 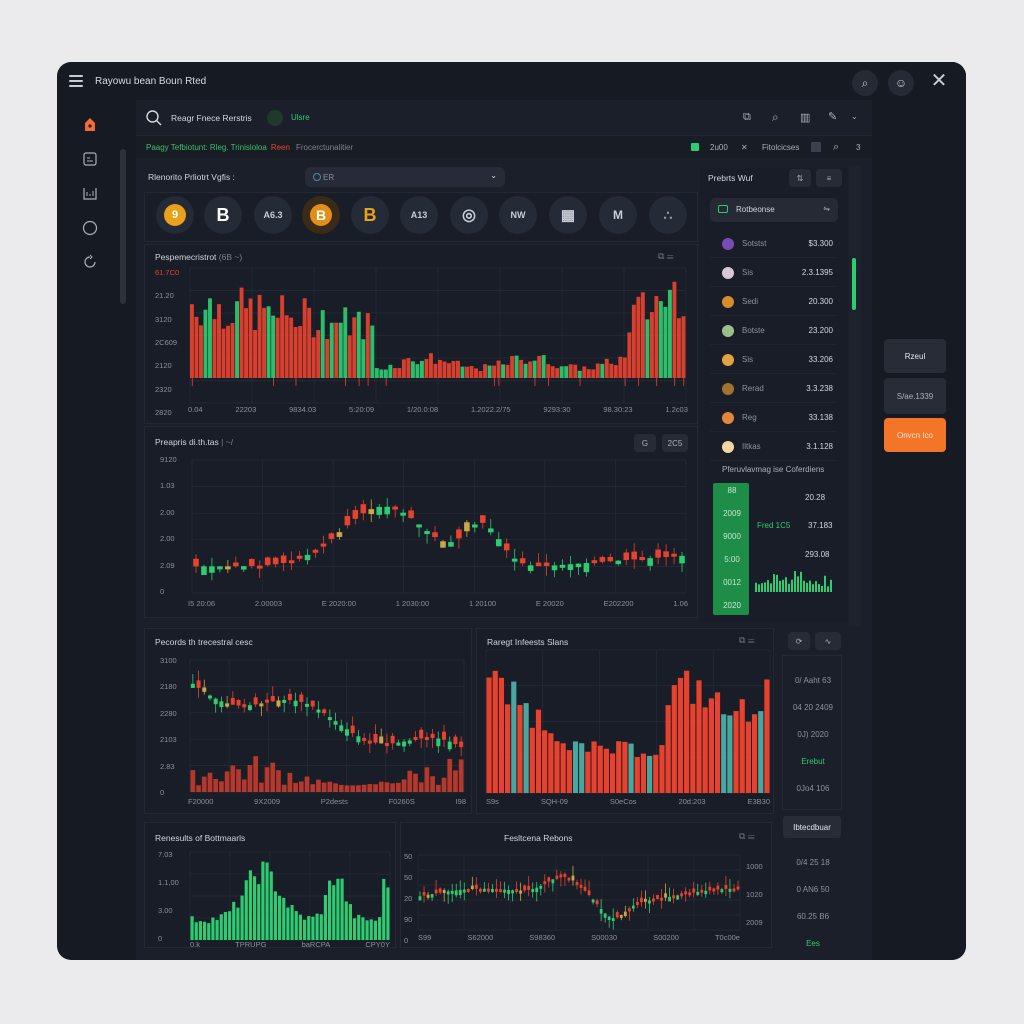 What do you see at coordinates (412, 603) in the screenshot?
I see `x-tick: 1 2030:00` at bounding box center [412, 603].